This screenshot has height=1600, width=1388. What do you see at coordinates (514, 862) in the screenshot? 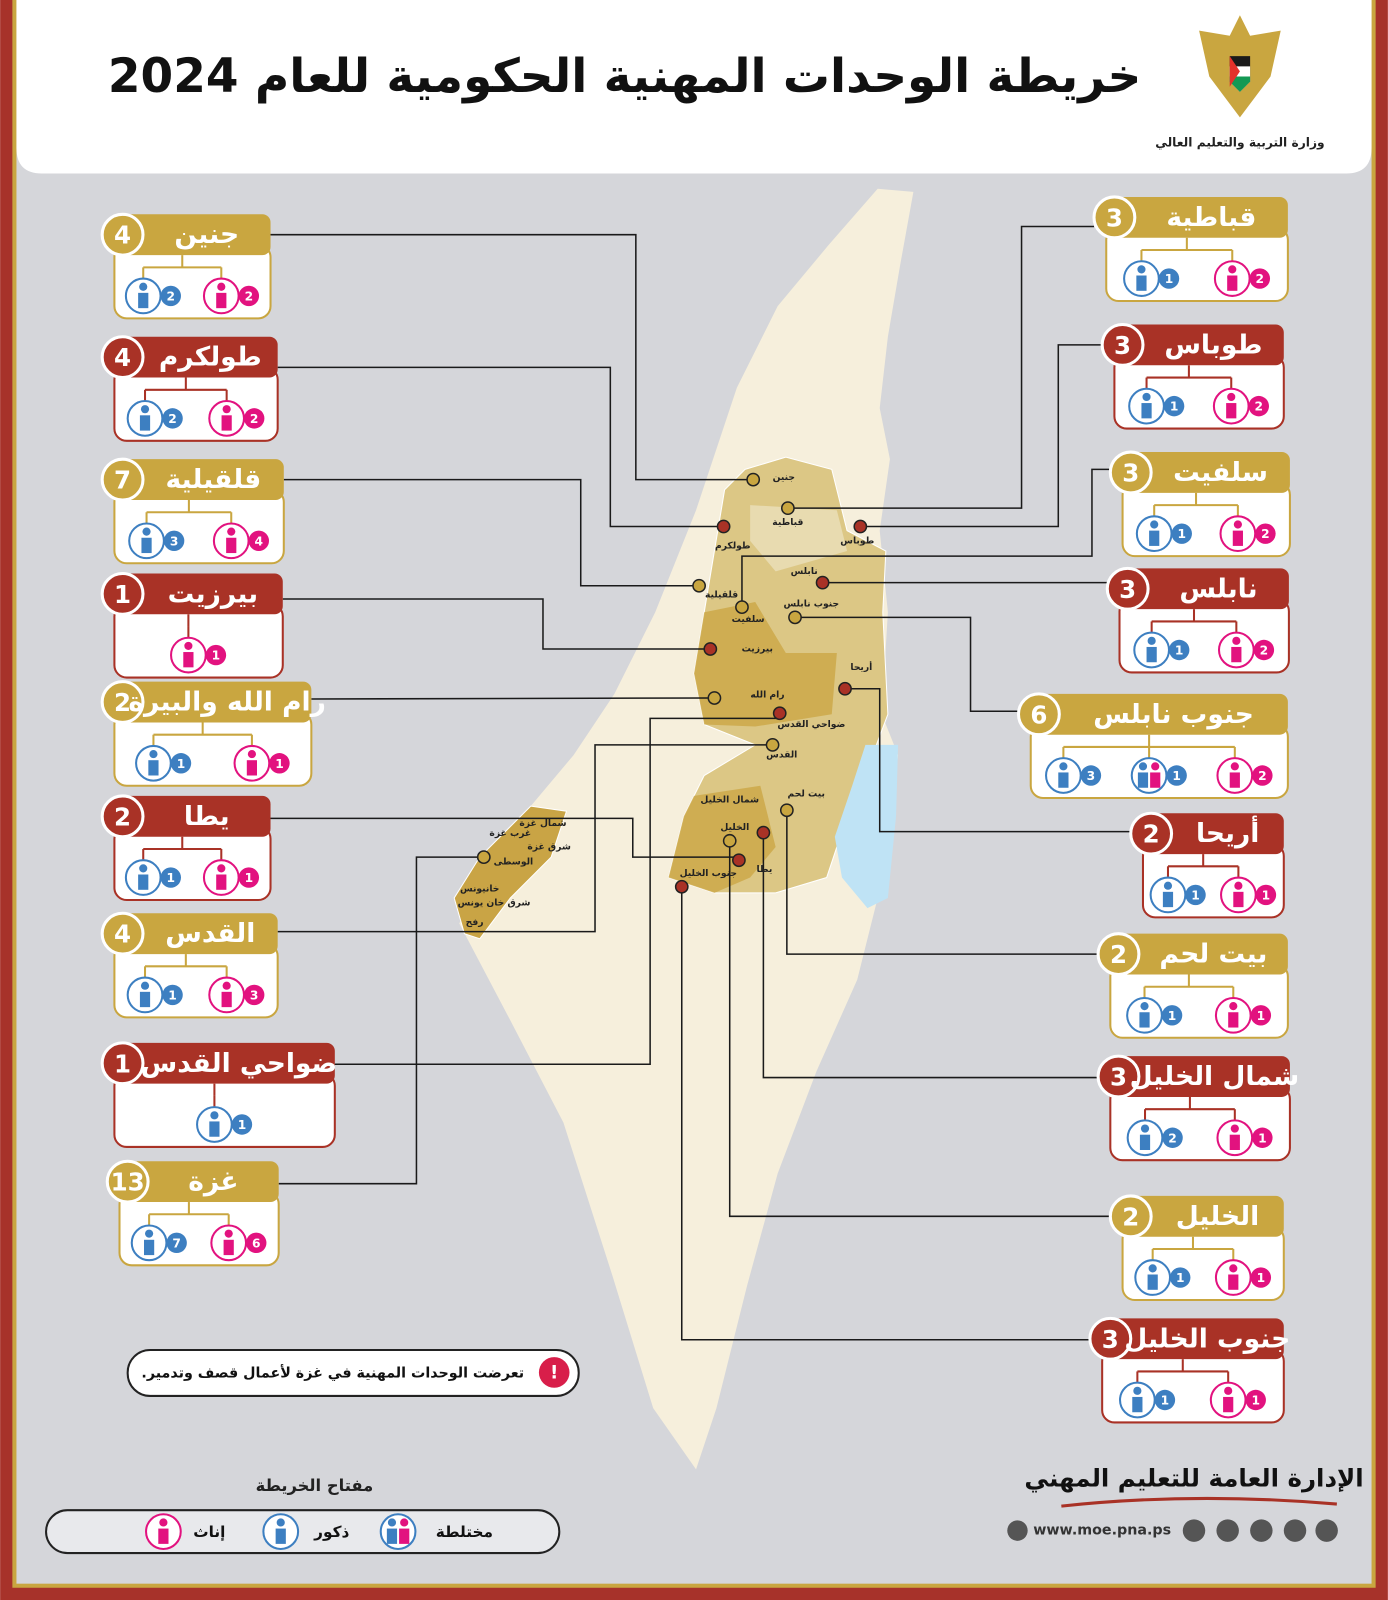
I see `map-label: الوسطى` at bounding box center [514, 862].